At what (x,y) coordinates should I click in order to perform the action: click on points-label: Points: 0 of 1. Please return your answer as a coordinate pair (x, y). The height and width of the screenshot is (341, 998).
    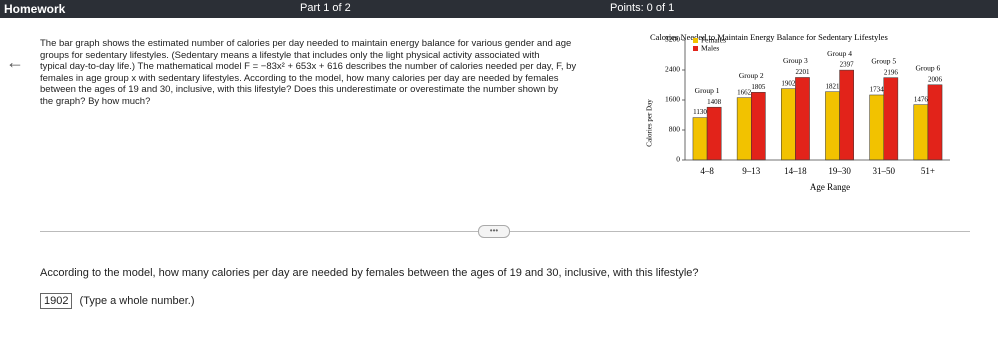
    Looking at the image, I should click on (642, 8).